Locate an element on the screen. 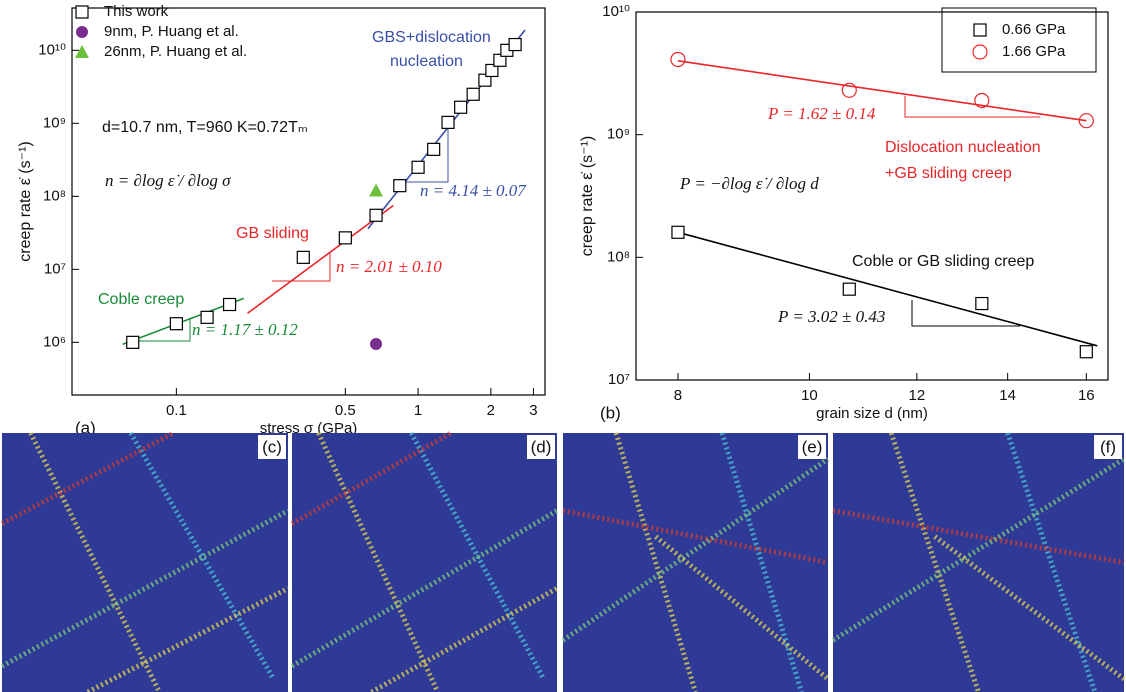 The width and height of the screenshot is (1126, 692). annotation: GBS+dislocation is located at coordinates (431, 37).